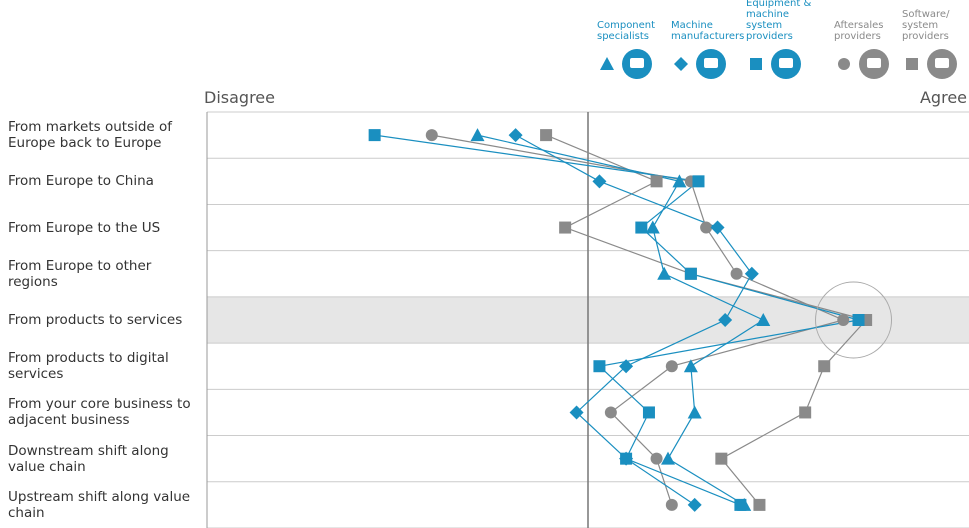  What do you see at coordinates (626, 31) in the screenshot?
I see `legend-label: Component specialists` at bounding box center [626, 31].